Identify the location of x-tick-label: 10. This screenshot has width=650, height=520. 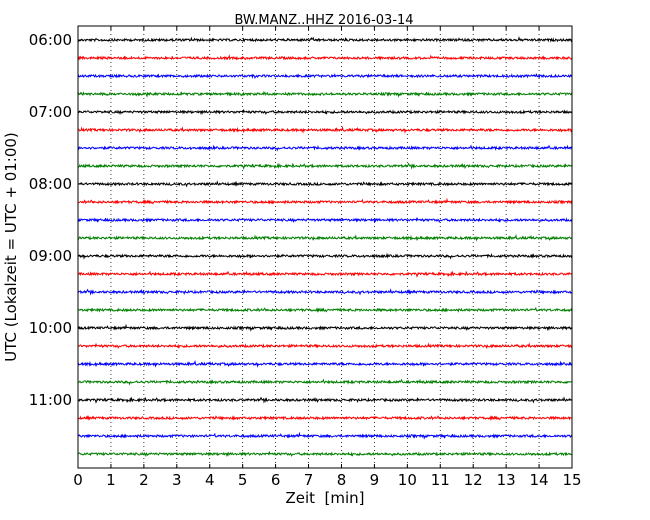
(407, 480).